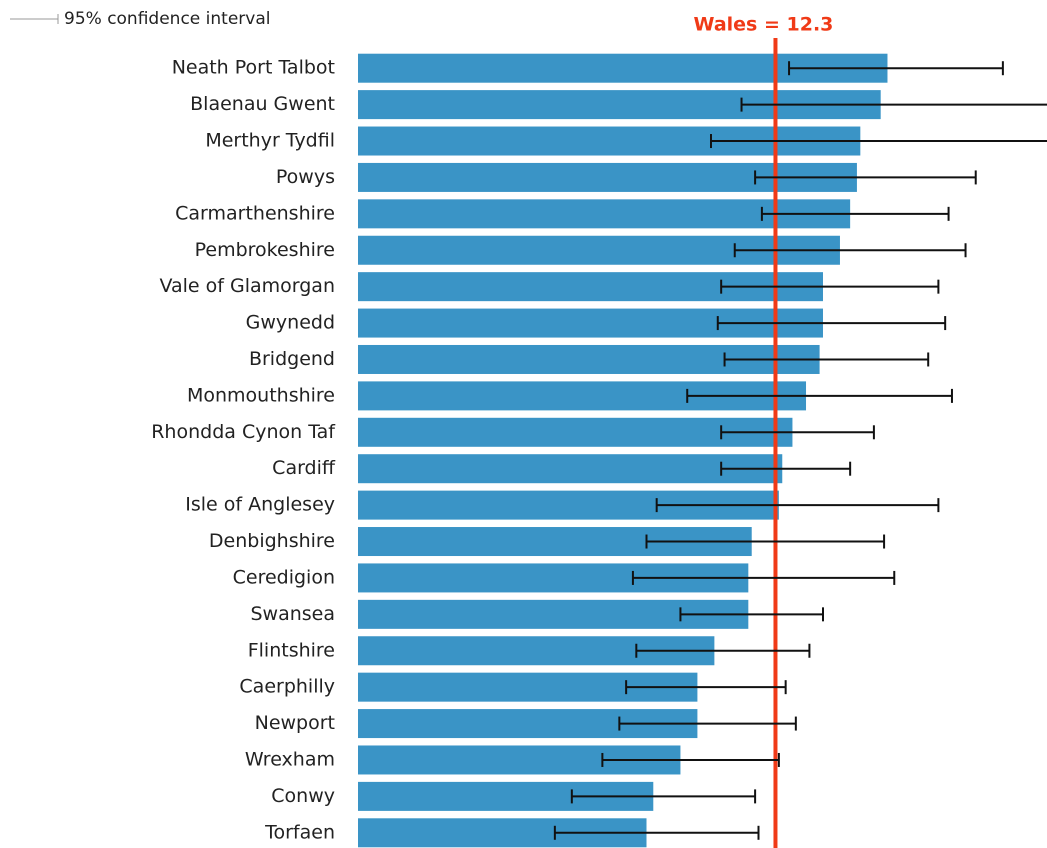  What do you see at coordinates (295, 723) in the screenshot?
I see `y-tick-label: Newport` at bounding box center [295, 723].